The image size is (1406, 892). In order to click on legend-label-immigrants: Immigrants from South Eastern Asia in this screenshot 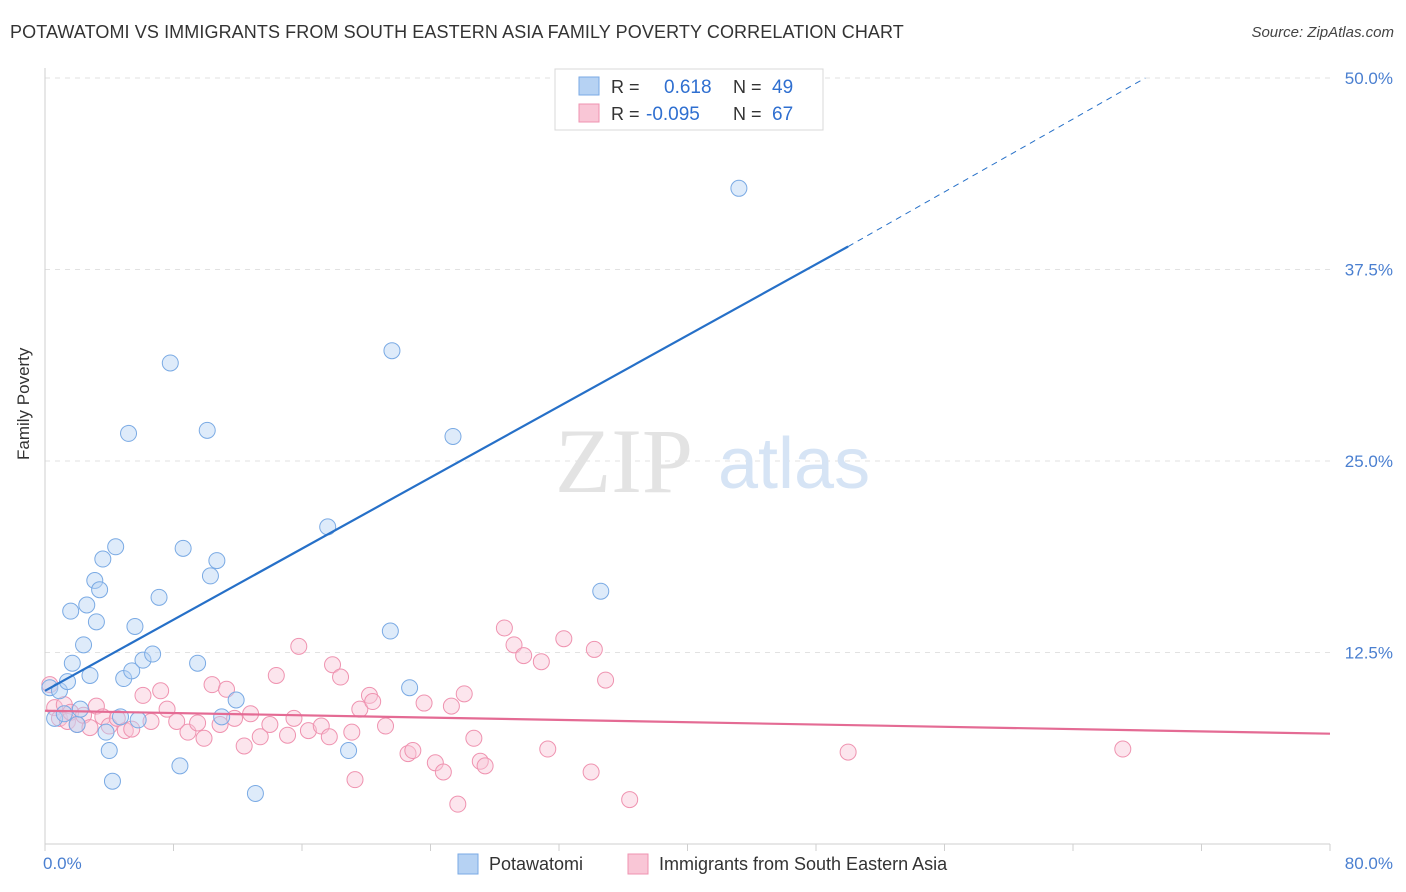, I will do `click(803, 864)`.